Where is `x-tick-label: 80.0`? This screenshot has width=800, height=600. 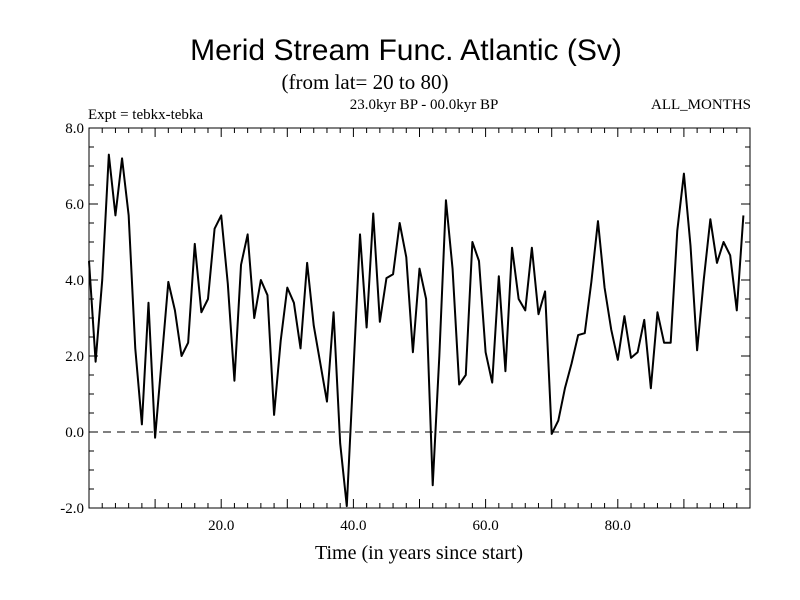 x-tick-label: 80.0 is located at coordinates (618, 526).